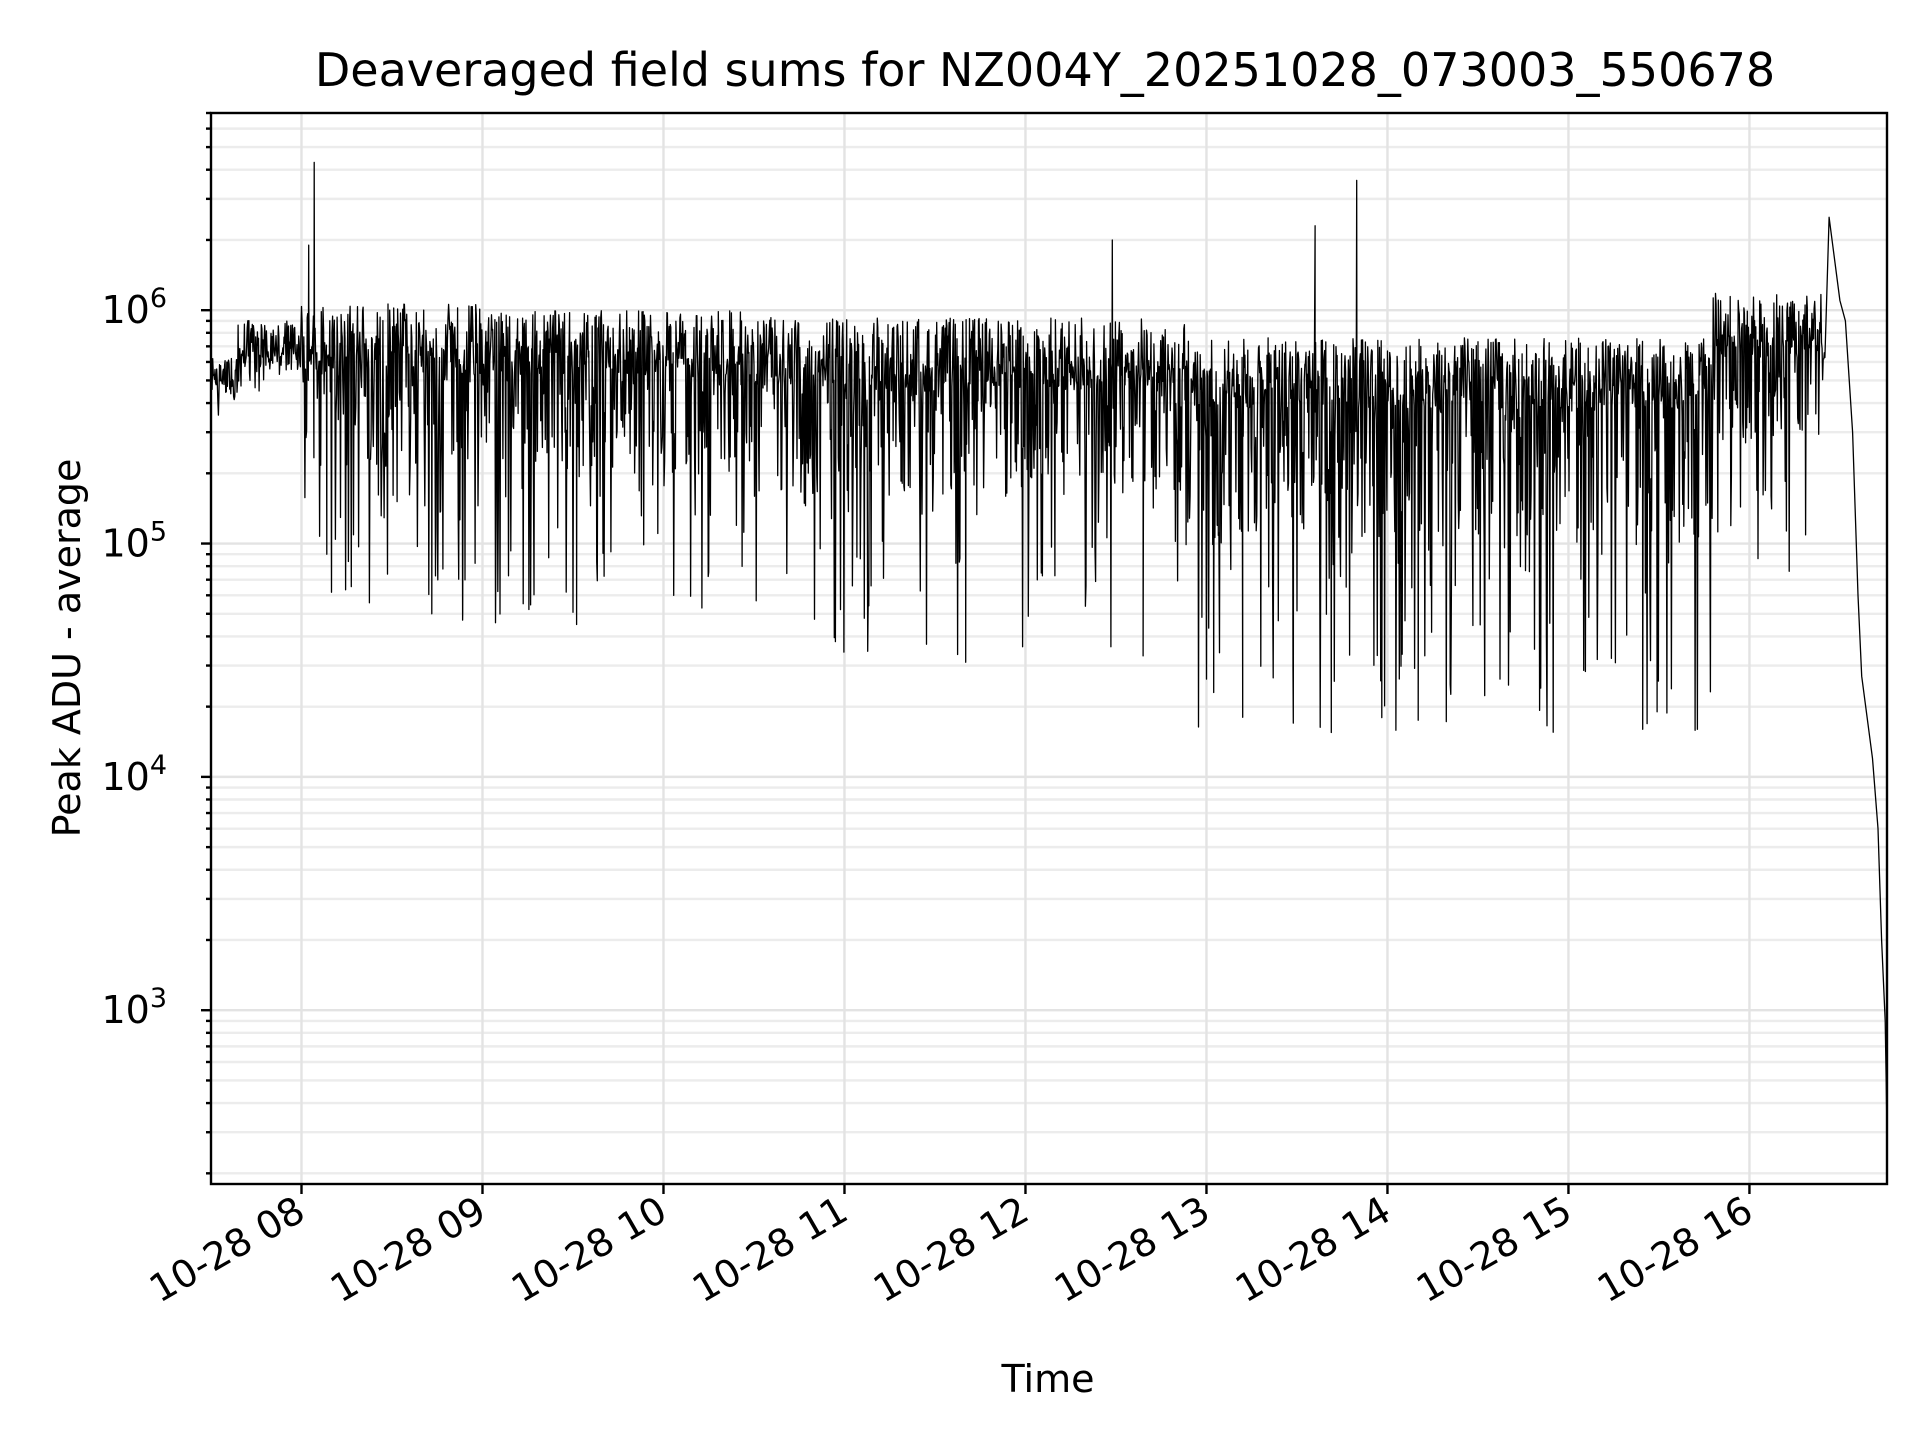 This screenshot has width=1920, height=1440. I want to click on y-tick-label: 10⁵, so click(134, 541).